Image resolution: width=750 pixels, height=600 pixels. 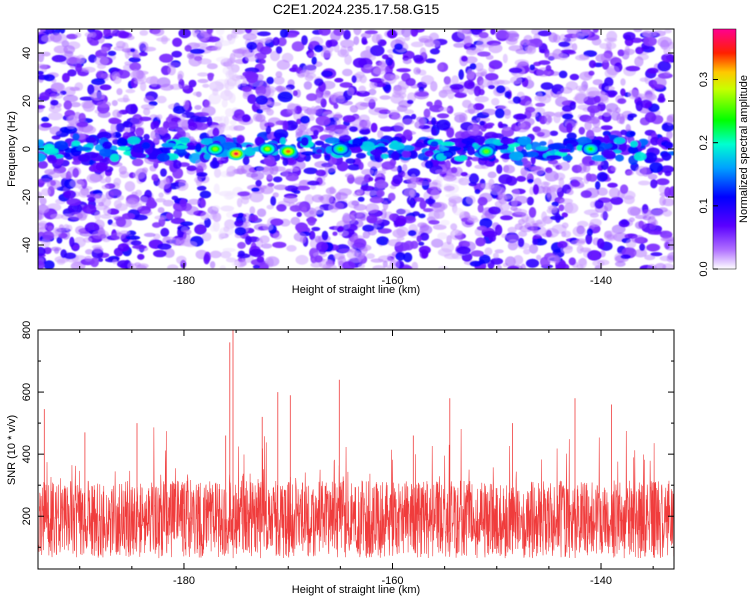 I want to click on y-tick-label: 40, so click(x=27, y=53).